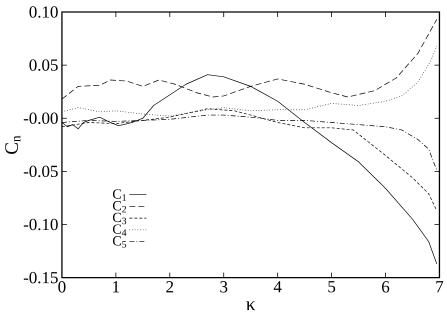 Image resolution: width=447 pixels, height=334 pixels. What do you see at coordinates (224, 287) in the screenshot?
I see `x-tick-label: 3` at bounding box center [224, 287].